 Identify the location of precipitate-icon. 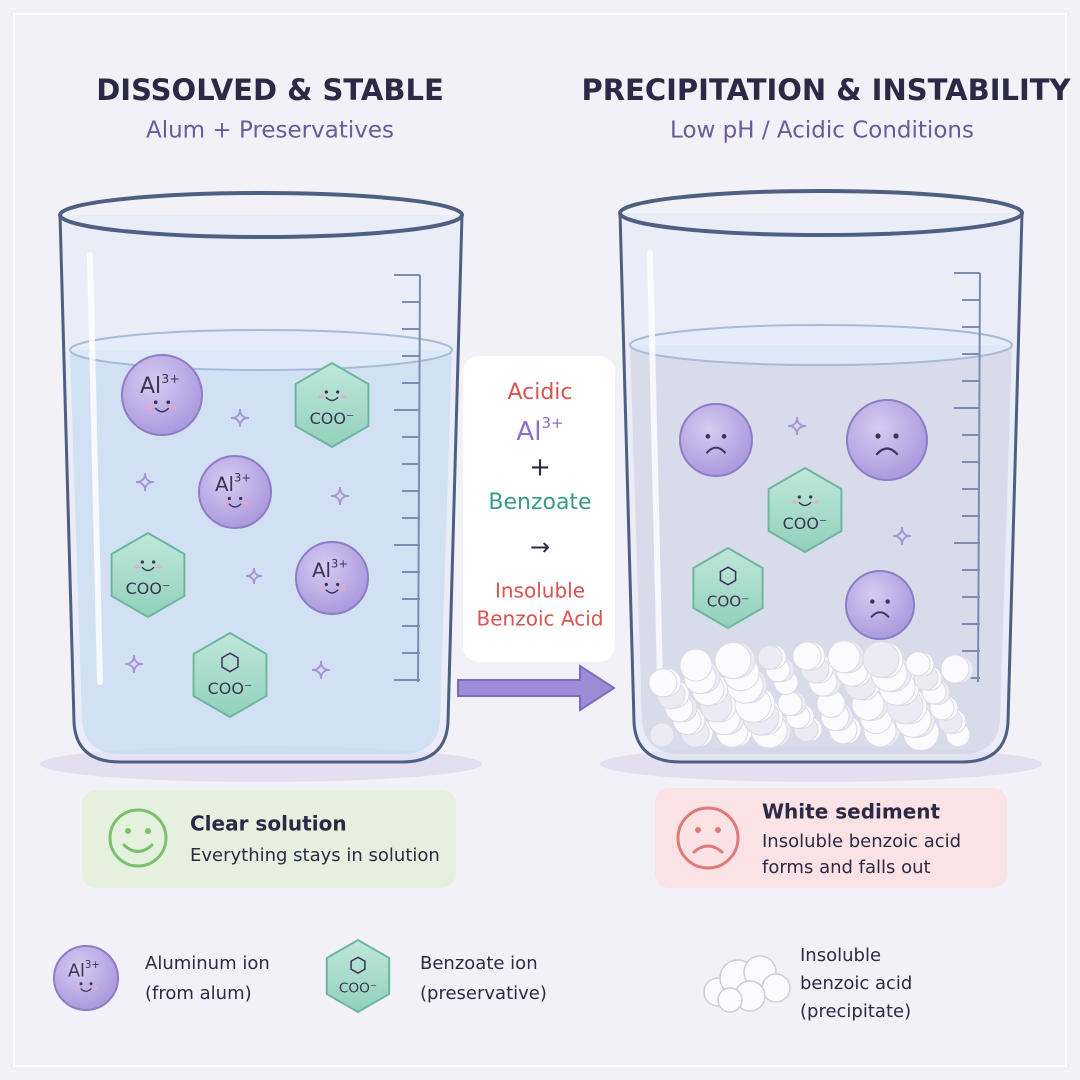
(747, 984).